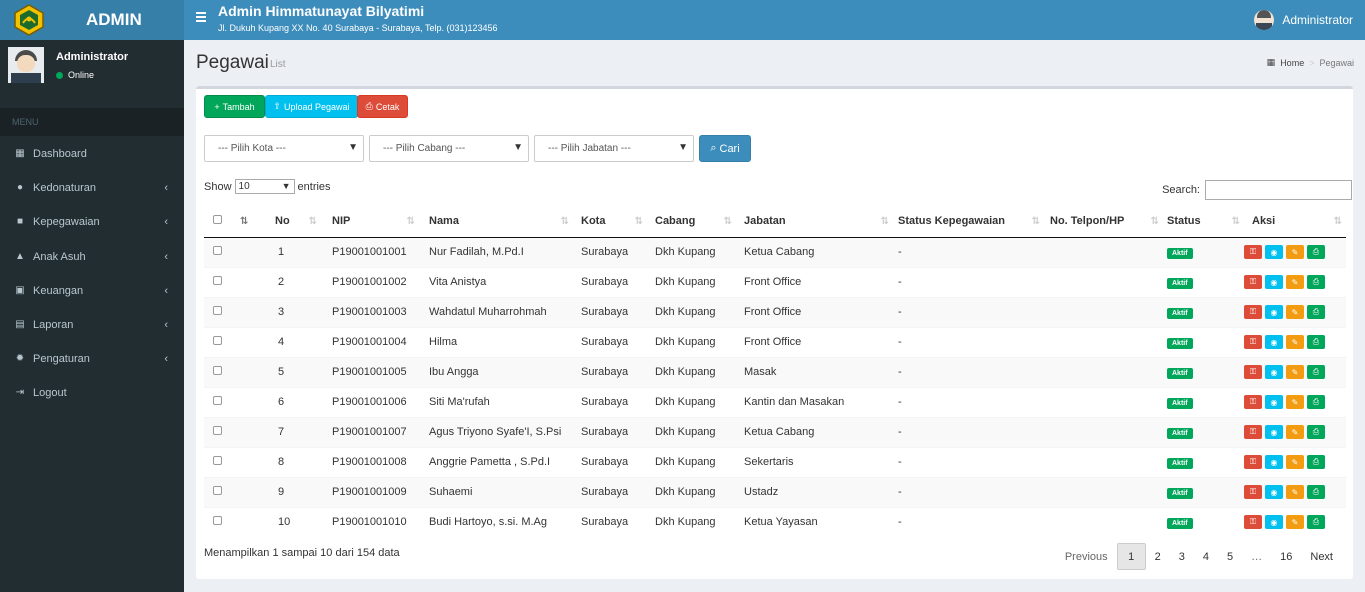 This screenshot has height=592, width=1365. Describe the element at coordinates (496, 222) in the screenshot. I see `header-nama: Nama ⇅` at that location.